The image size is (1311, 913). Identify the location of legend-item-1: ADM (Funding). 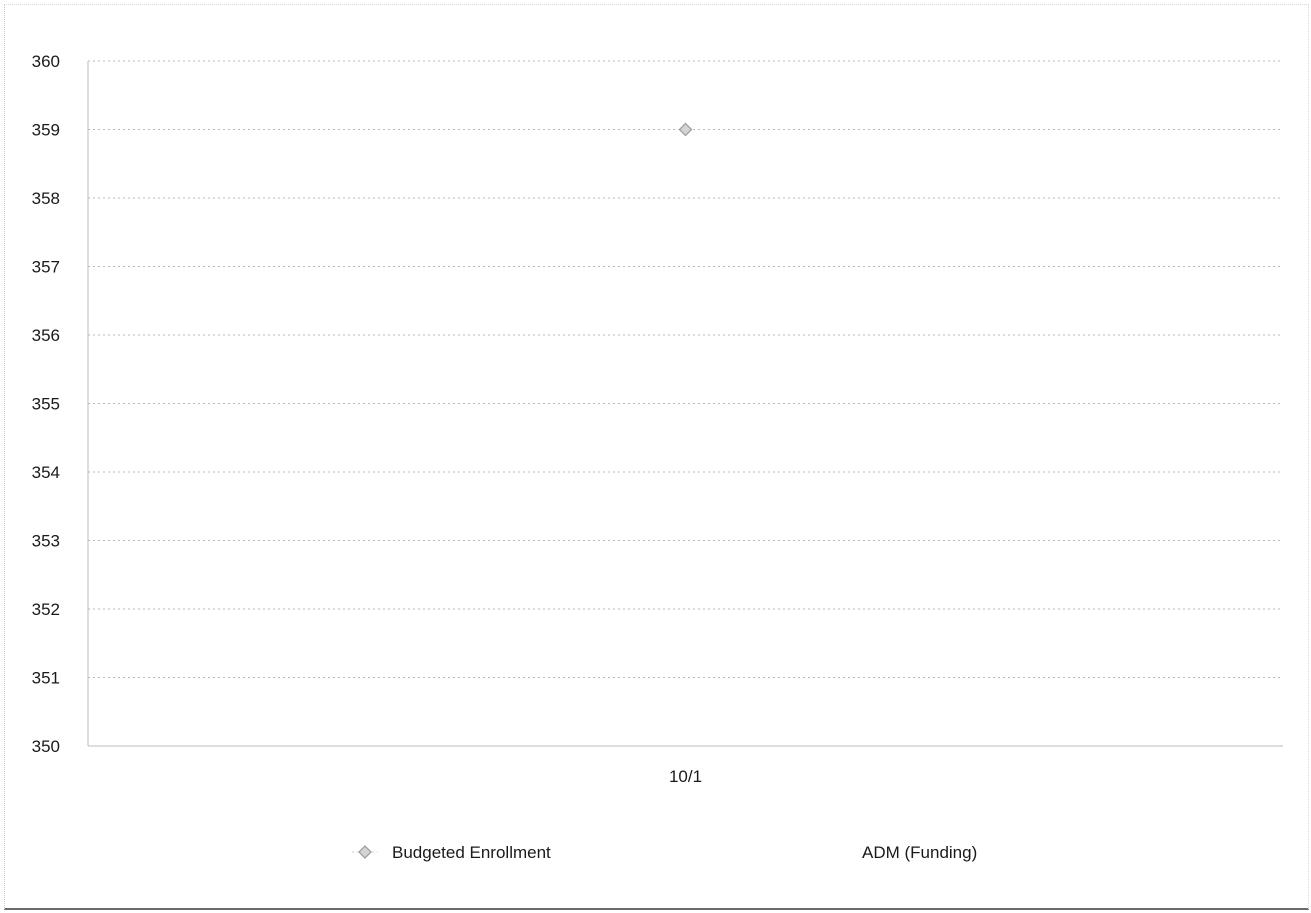
(919, 852).